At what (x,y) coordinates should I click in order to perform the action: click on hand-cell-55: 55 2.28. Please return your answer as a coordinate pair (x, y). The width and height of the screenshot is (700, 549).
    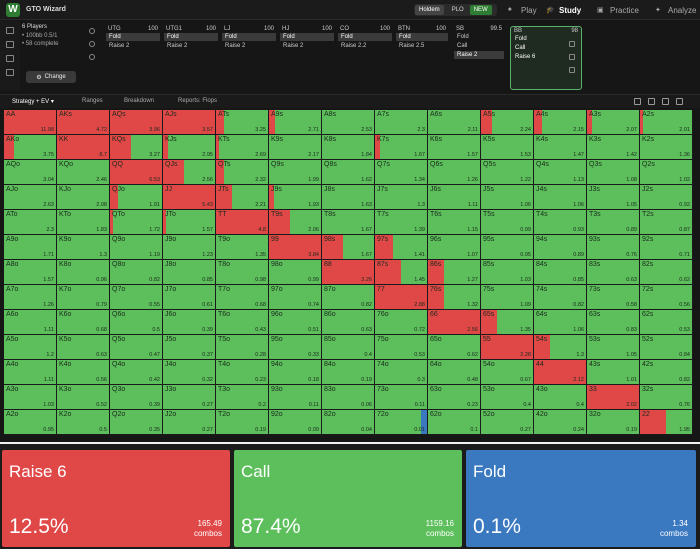
    Looking at the image, I should click on (507, 347).